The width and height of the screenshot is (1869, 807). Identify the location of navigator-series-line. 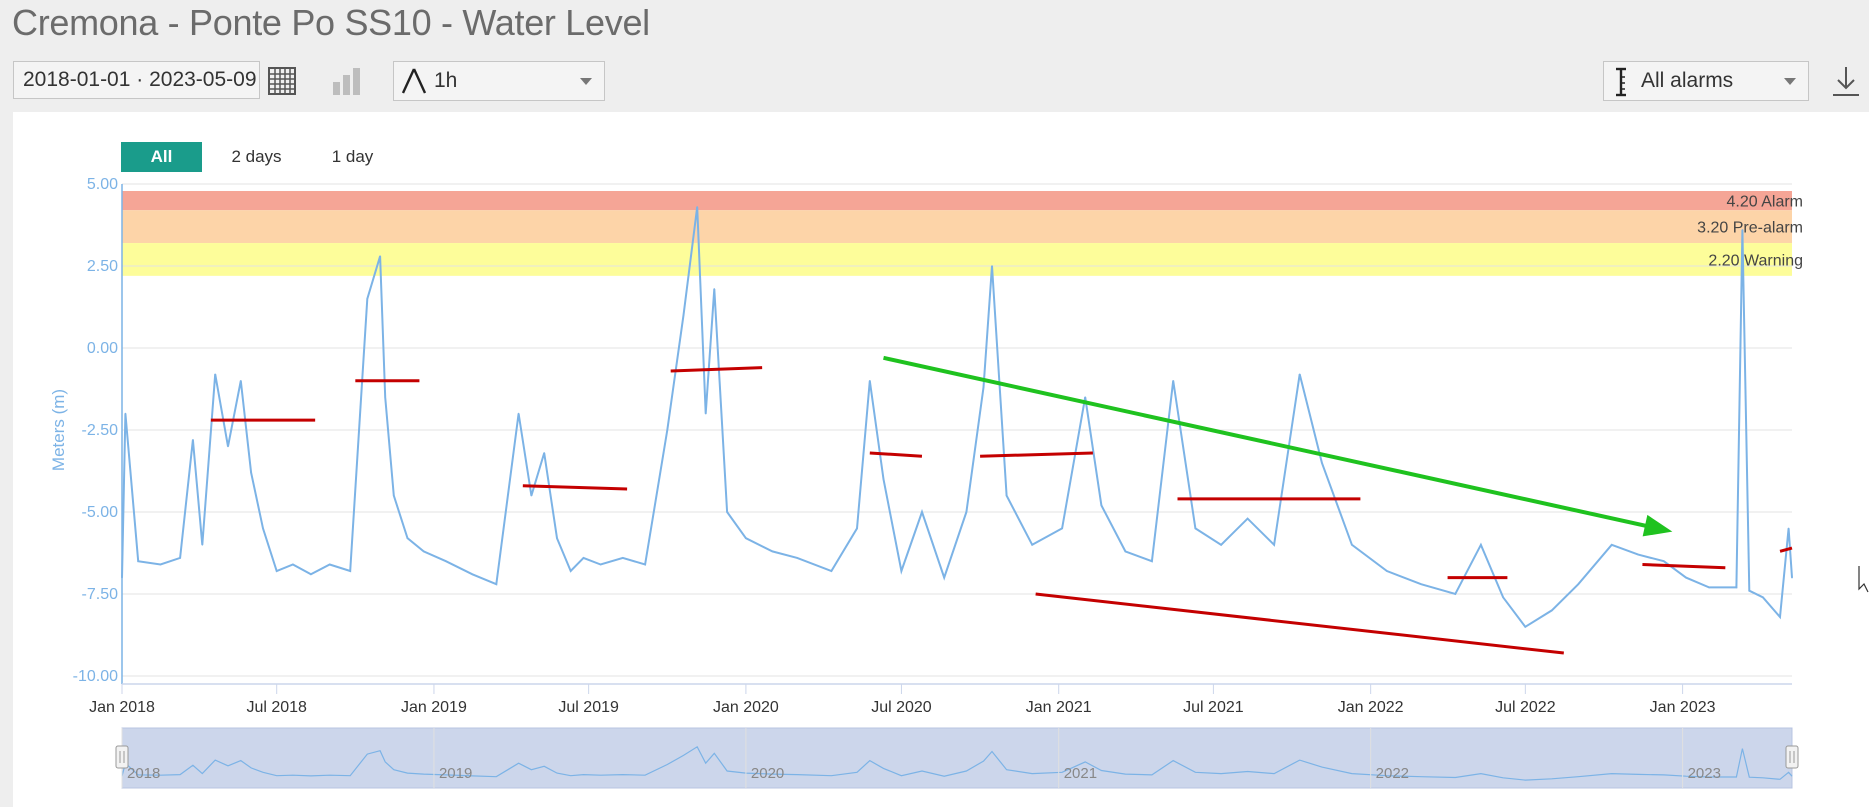
(957, 763).